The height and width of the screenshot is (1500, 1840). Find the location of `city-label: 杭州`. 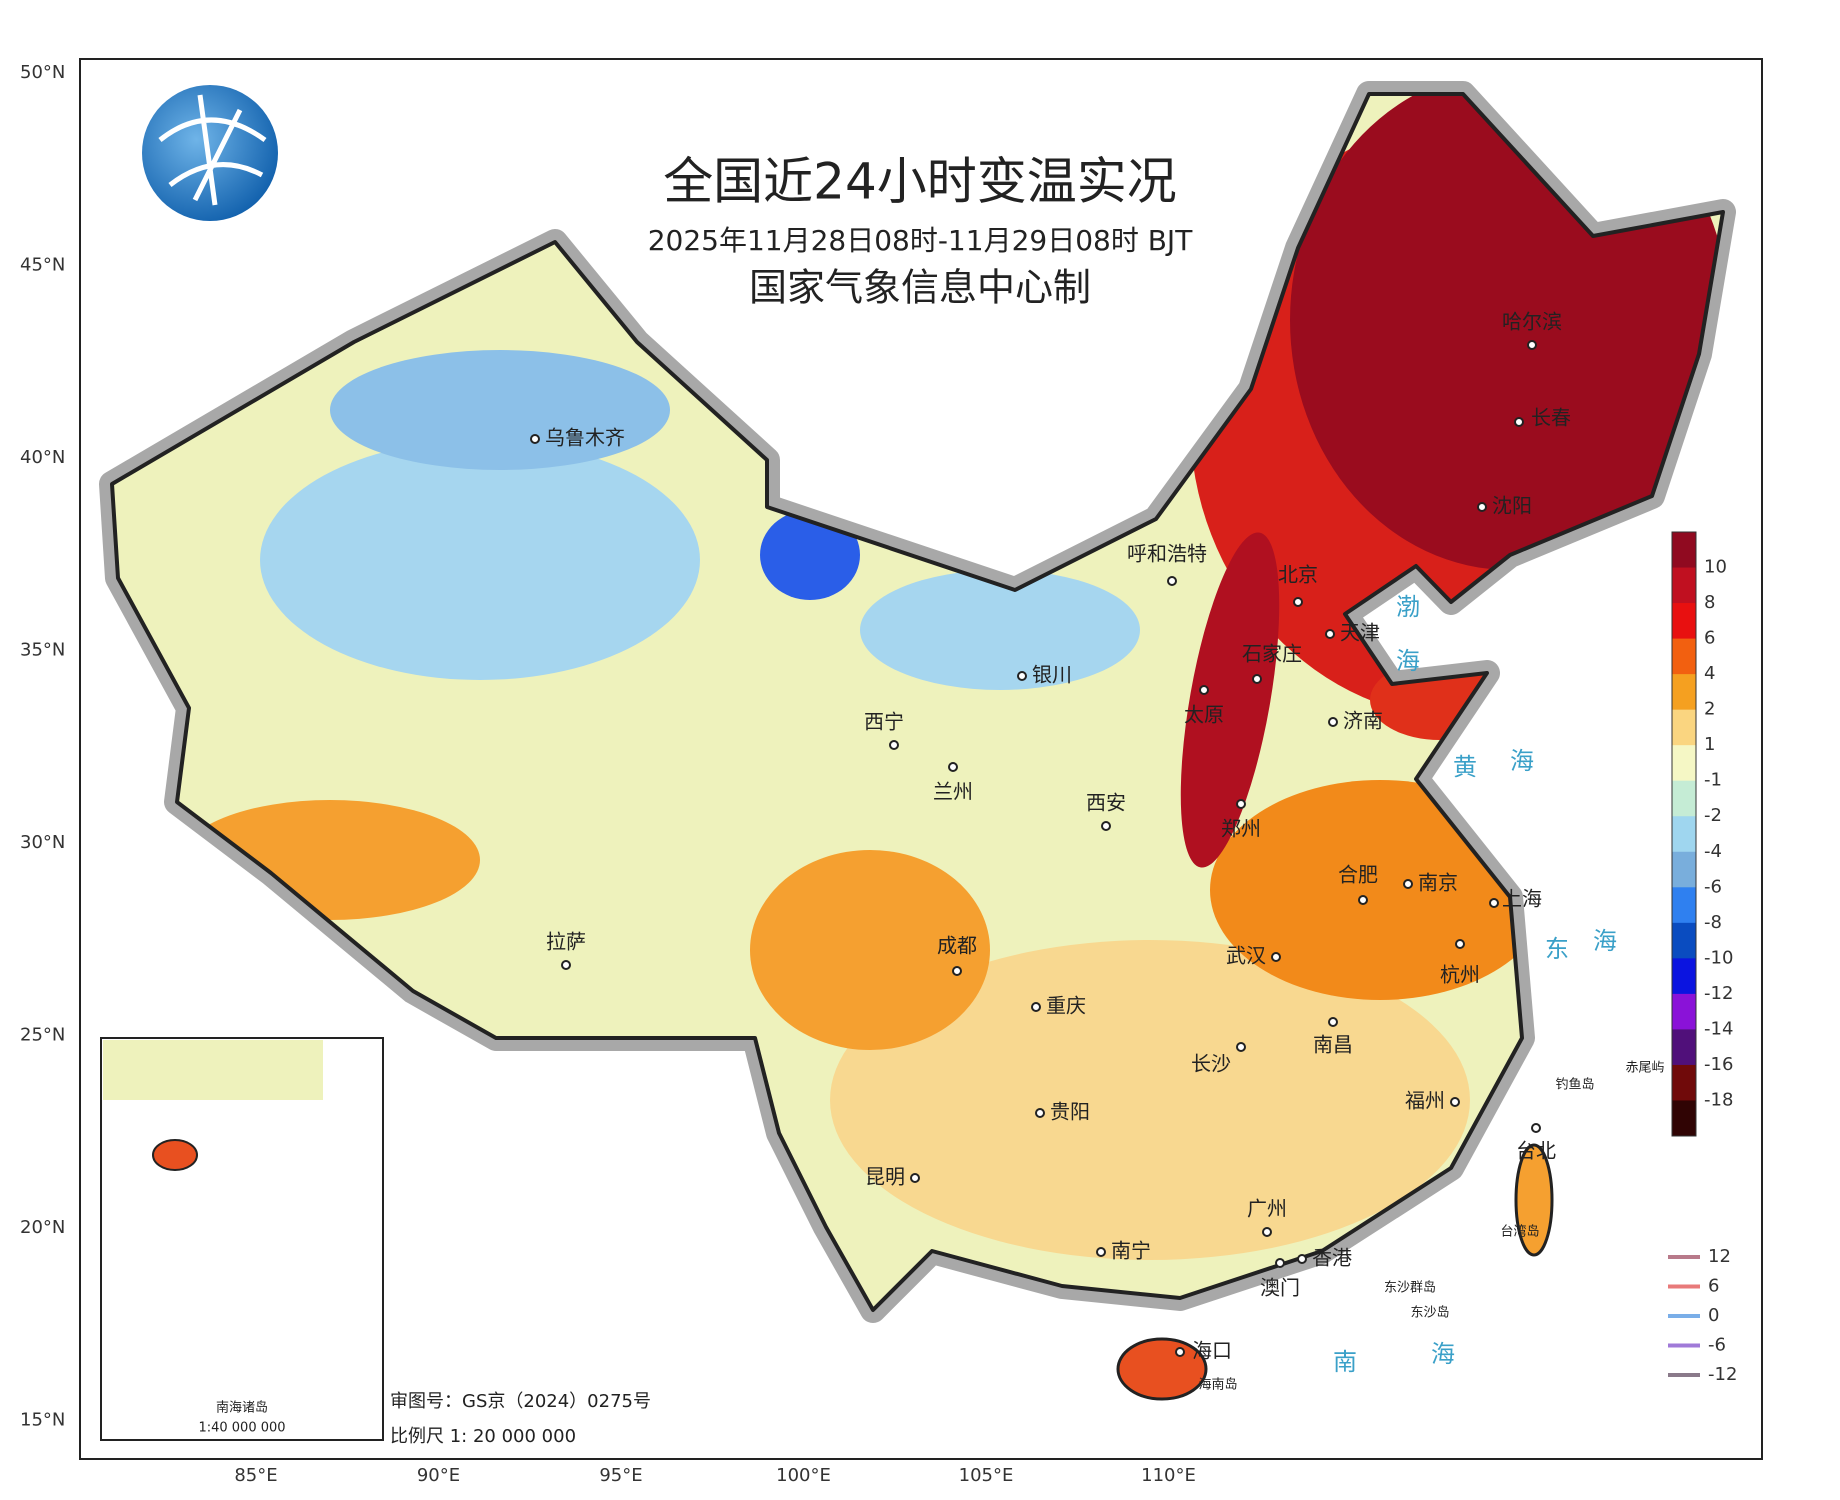

city-label: 杭州 is located at coordinates (1460, 975).